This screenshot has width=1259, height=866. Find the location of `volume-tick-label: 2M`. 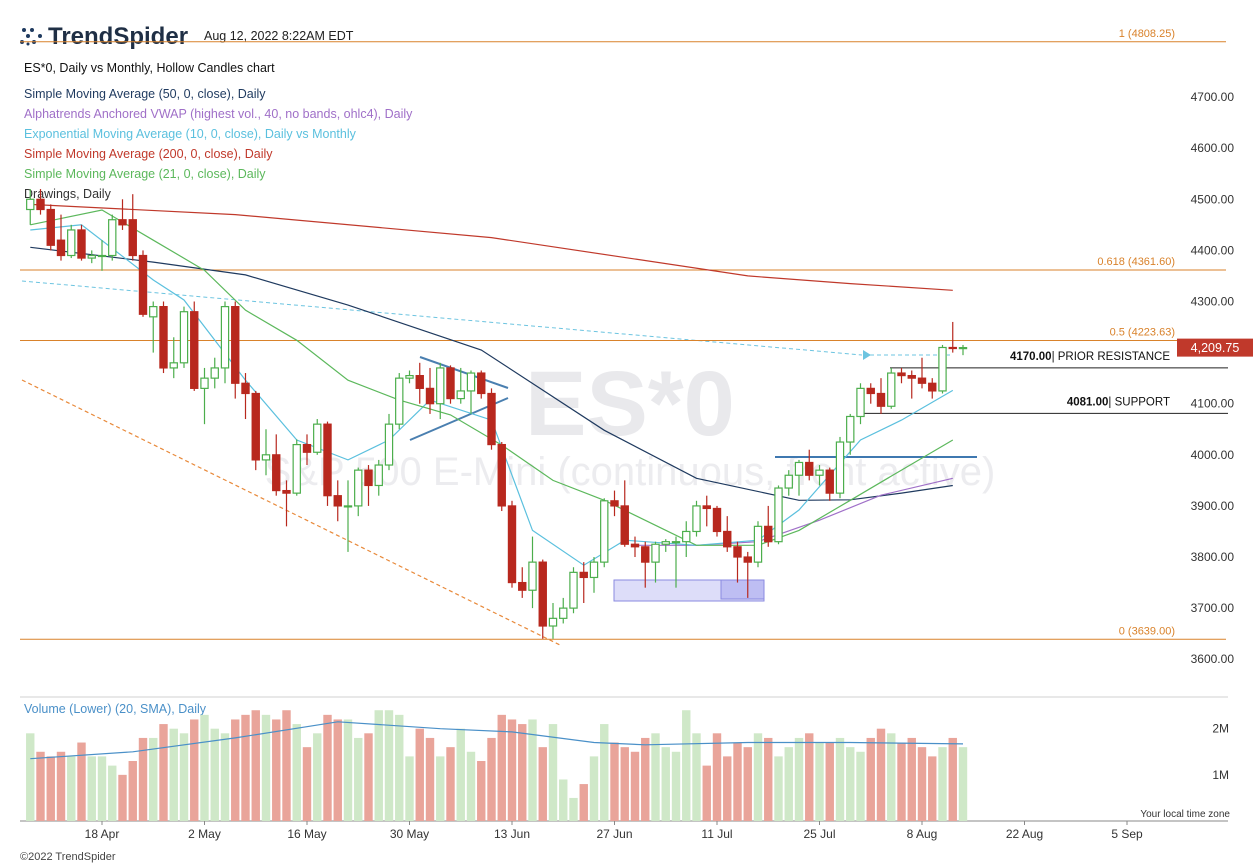

volume-tick-label: 2M is located at coordinates (1220, 729).